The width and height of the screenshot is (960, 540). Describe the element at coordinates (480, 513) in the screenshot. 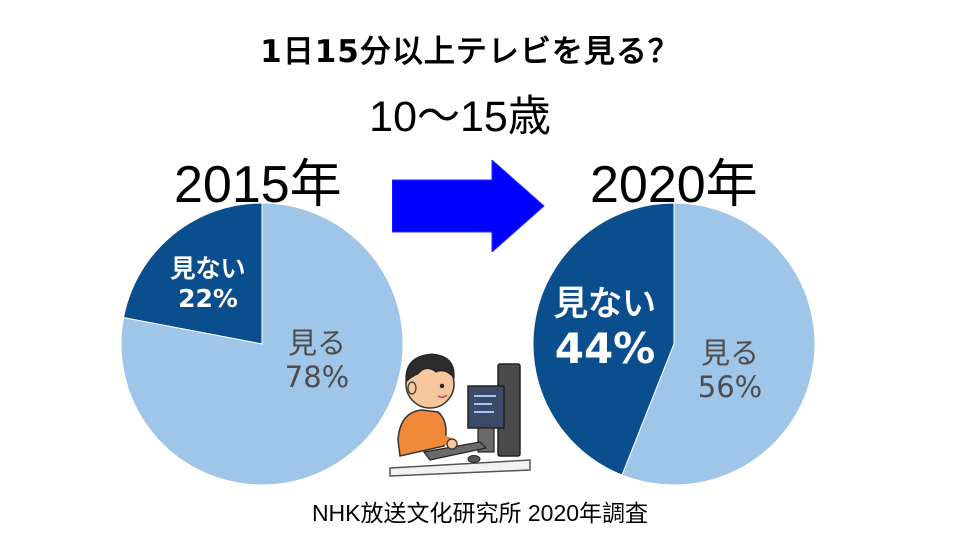

I see `source-note: NHK放送文化研究所 2020年調査` at that location.